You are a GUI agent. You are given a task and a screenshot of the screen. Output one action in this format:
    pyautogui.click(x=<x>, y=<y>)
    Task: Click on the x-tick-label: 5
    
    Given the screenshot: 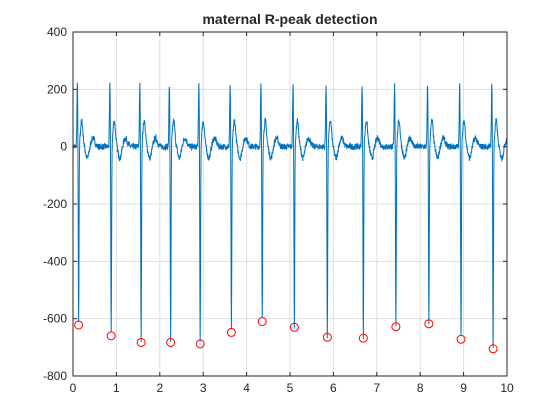 What is the action you would take?
    pyautogui.click(x=290, y=388)
    